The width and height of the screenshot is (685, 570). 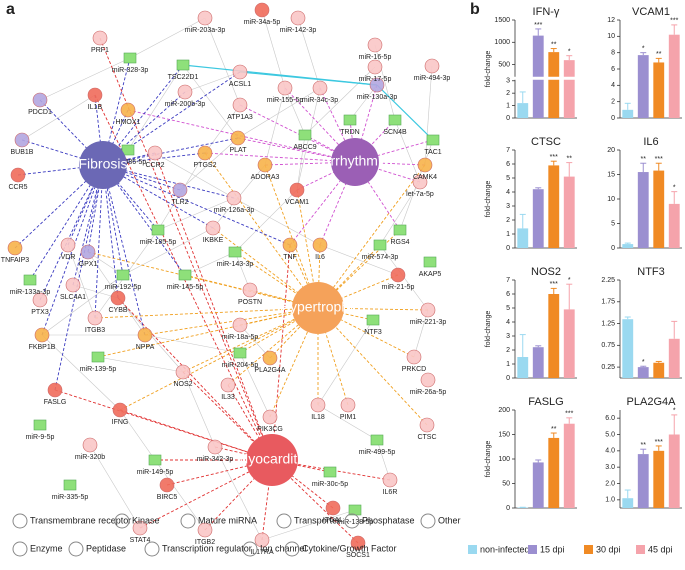 I want to click on node-label: TSC22D1, so click(x=183, y=77).